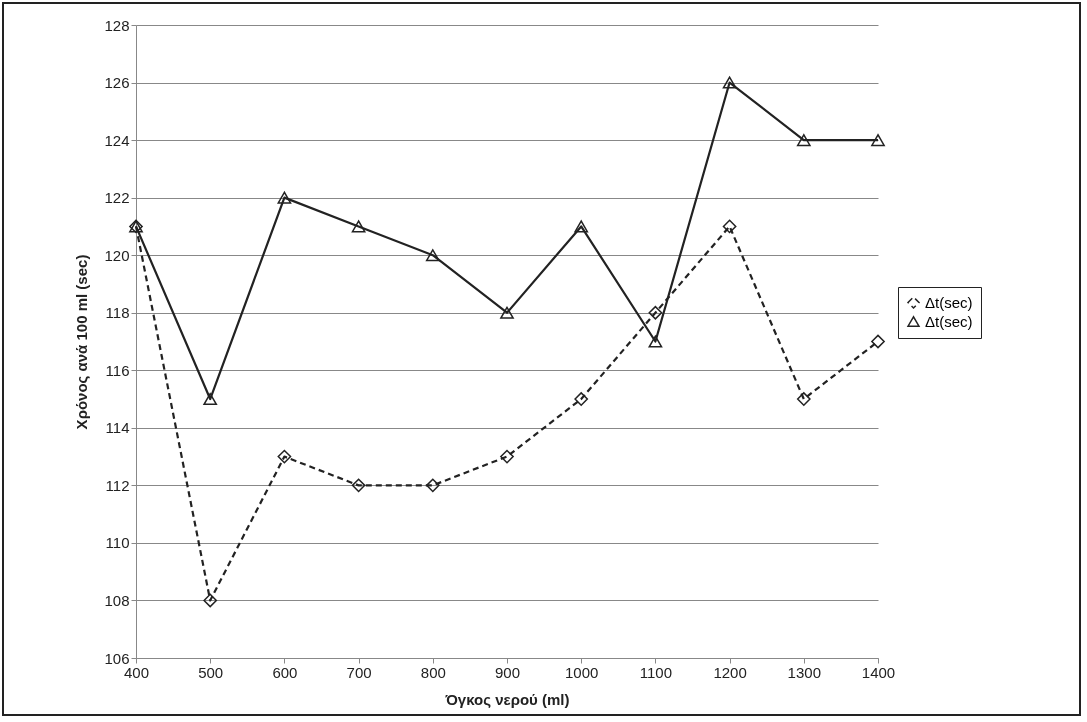 The height and width of the screenshot is (722, 1087). I want to click on y-tick-label: 112, so click(117, 485).